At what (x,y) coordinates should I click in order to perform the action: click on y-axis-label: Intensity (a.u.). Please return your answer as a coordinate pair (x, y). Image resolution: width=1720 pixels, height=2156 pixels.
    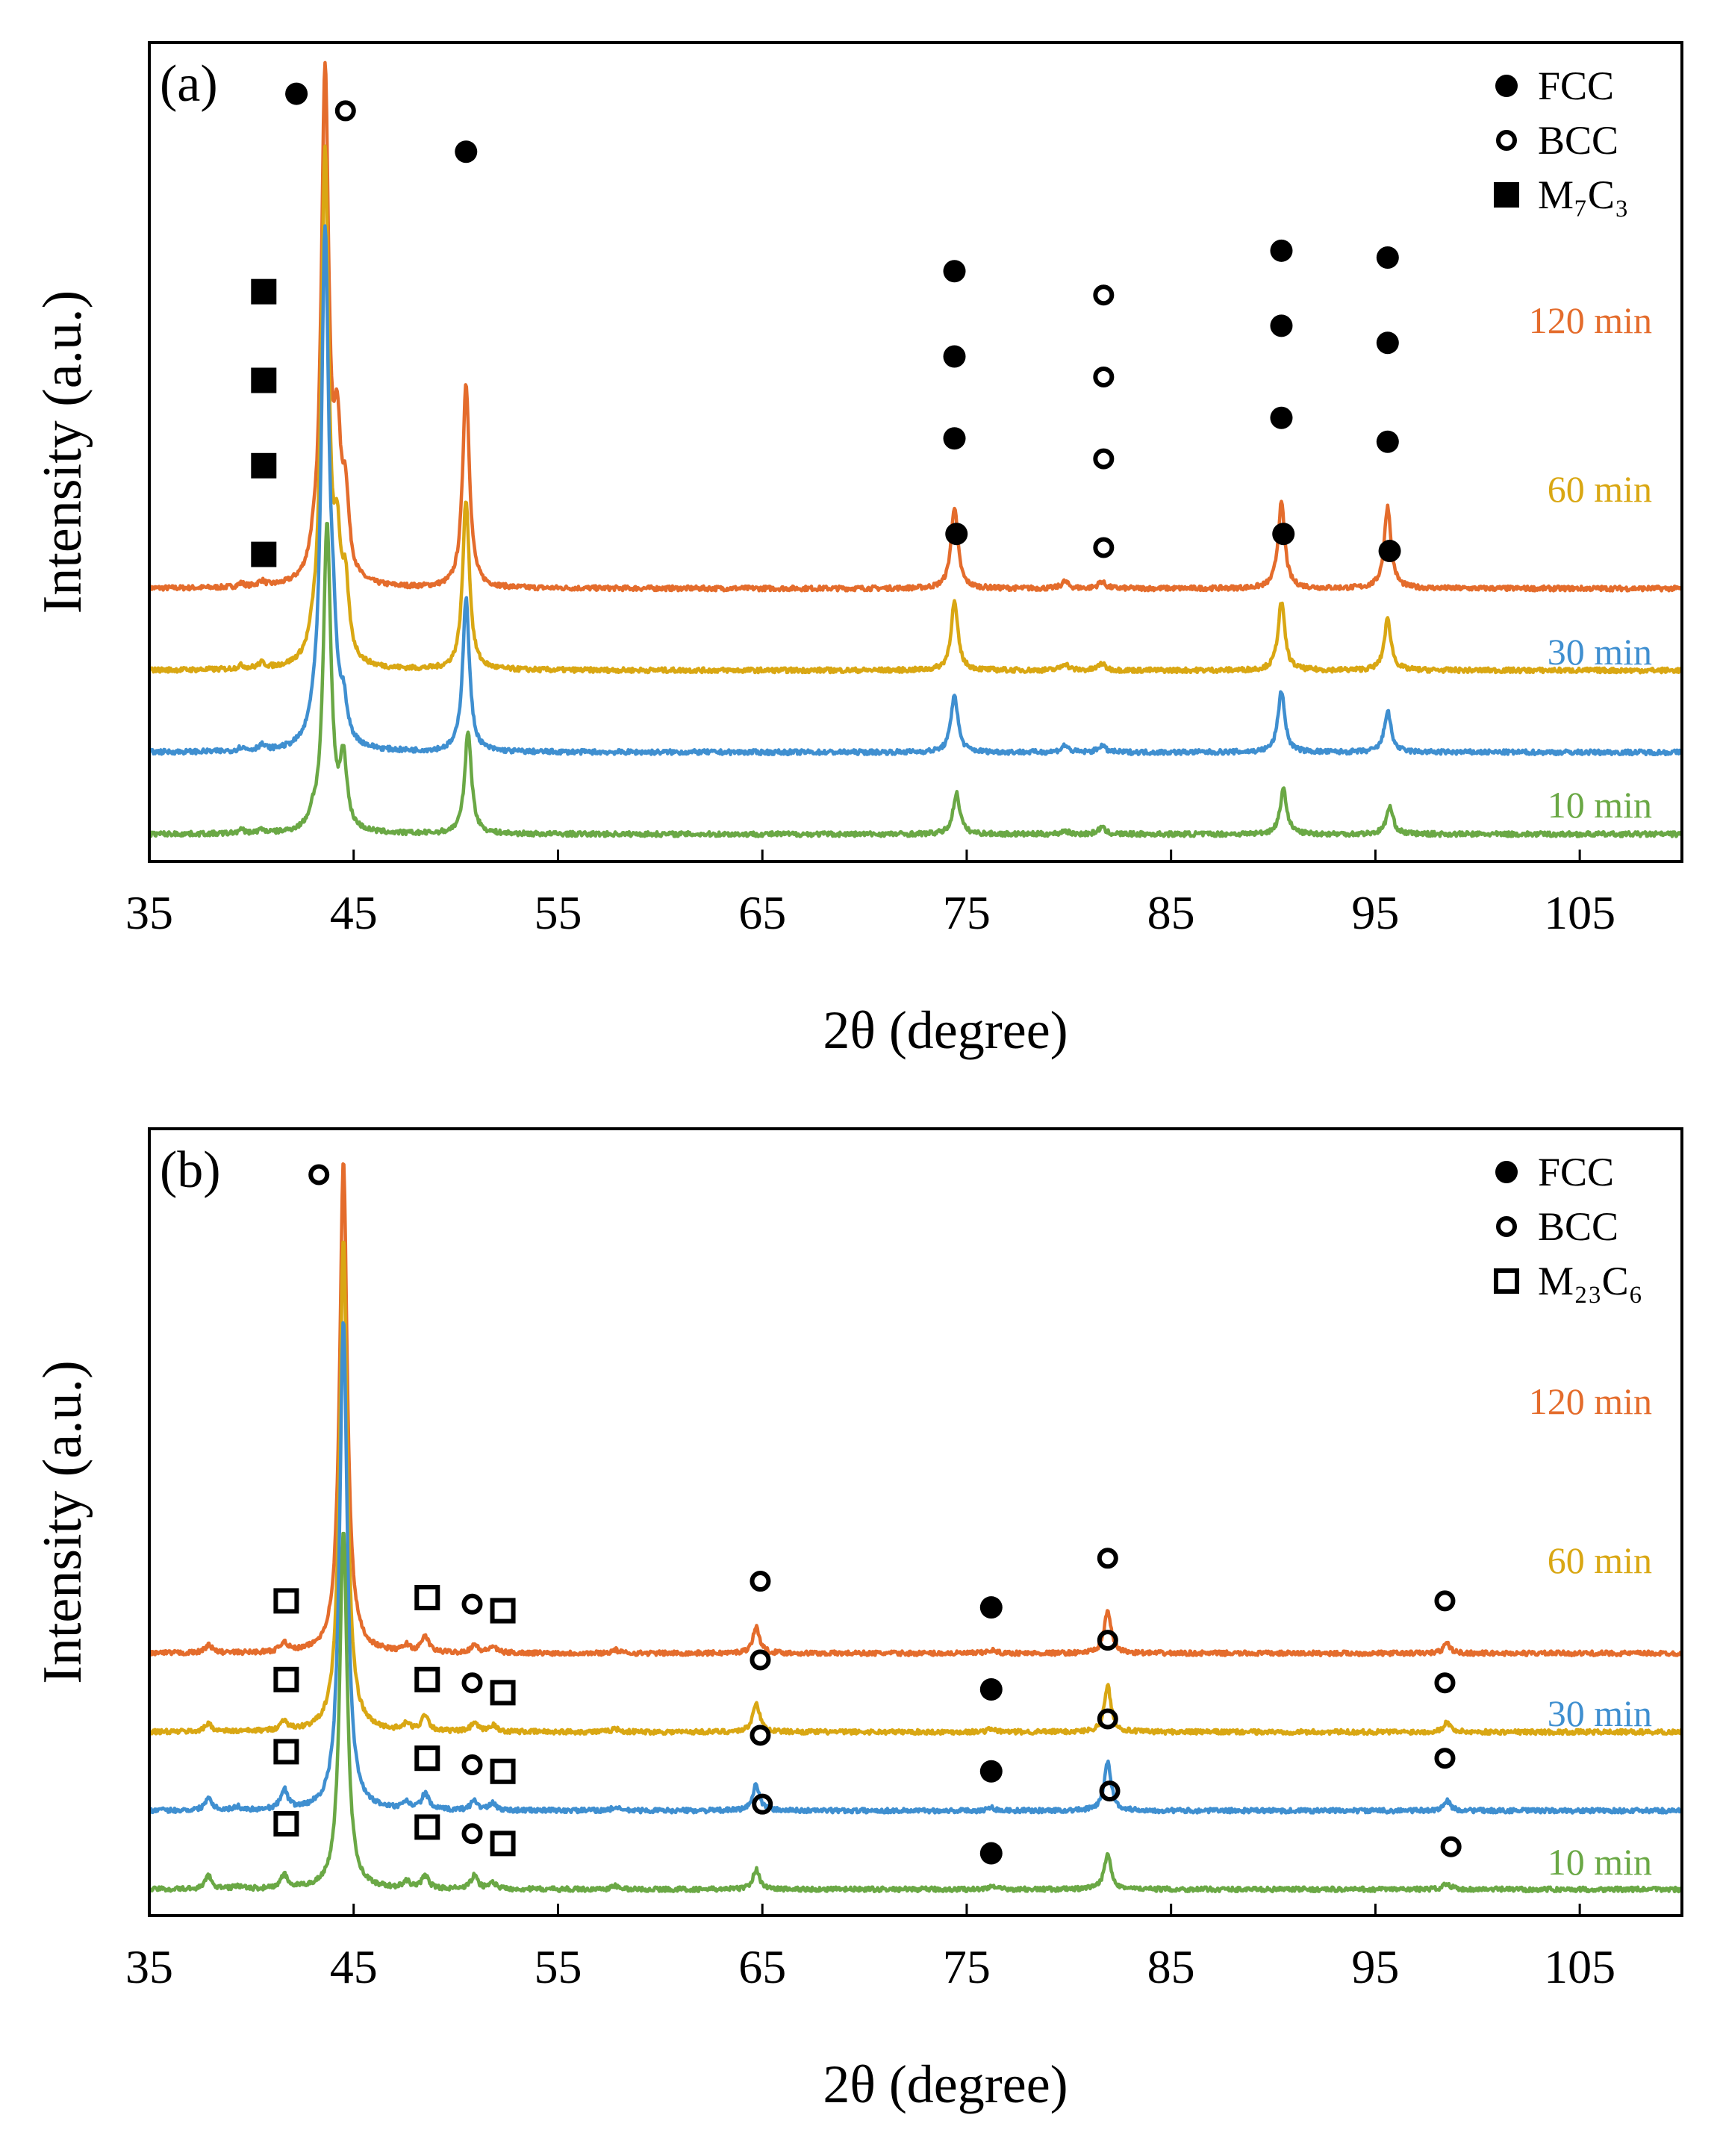
    Looking at the image, I should click on (62, 1522).